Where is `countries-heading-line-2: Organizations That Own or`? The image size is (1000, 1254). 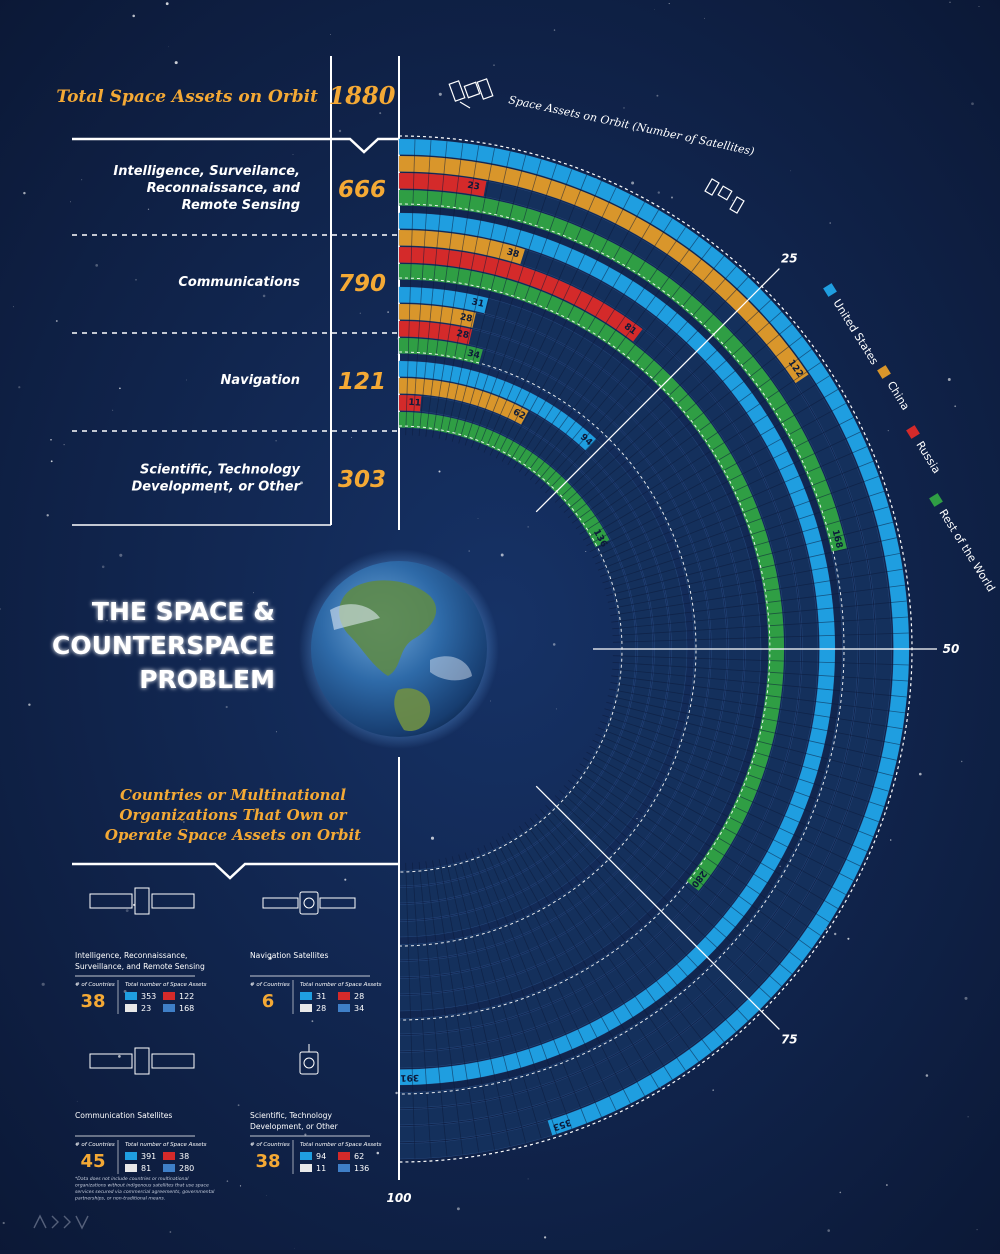 countries-heading-line-2: Organizations That Own or is located at coordinates (233, 815).